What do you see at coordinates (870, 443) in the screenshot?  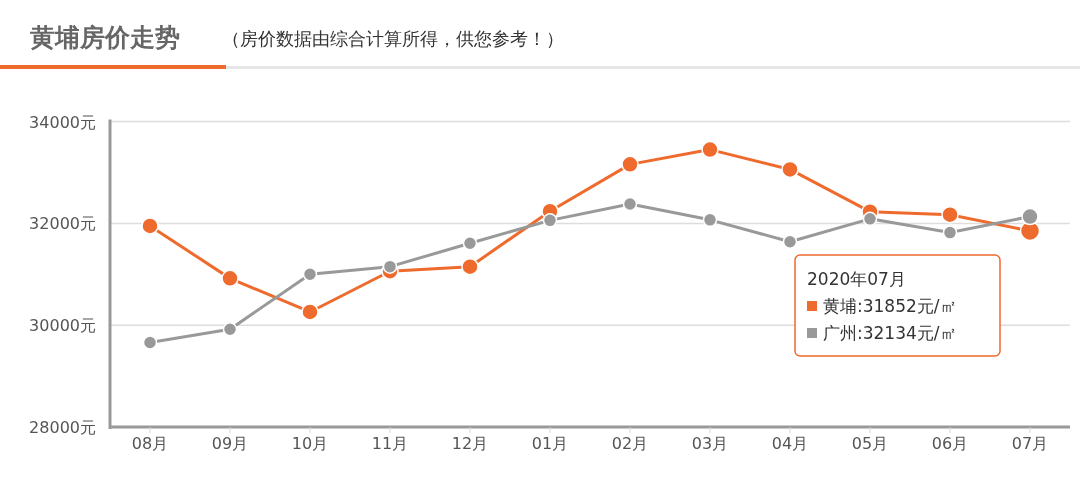 I see `x-tick-label: 05月` at bounding box center [870, 443].